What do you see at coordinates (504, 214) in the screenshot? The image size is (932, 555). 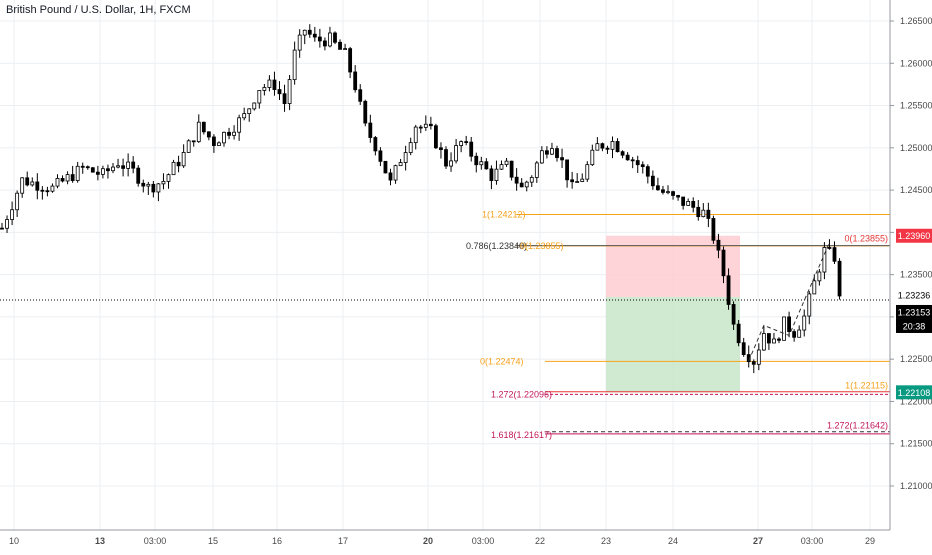 I see `fib-label-1: 1(1.24212)` at bounding box center [504, 214].